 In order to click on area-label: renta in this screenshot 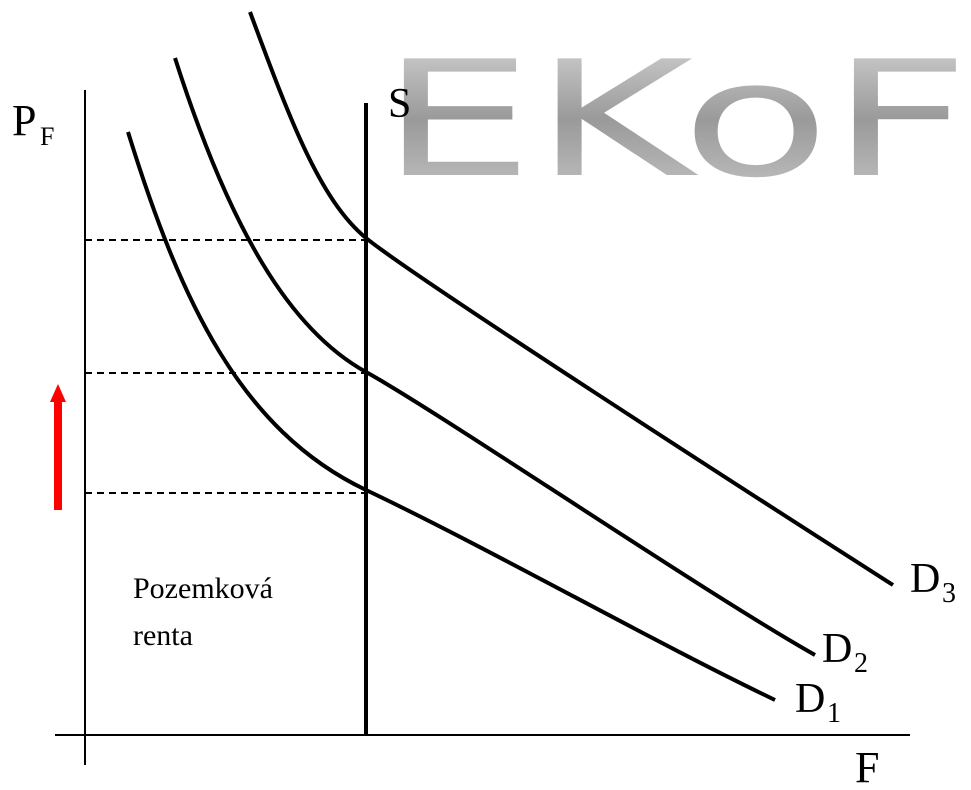, I will do `click(163, 635)`.